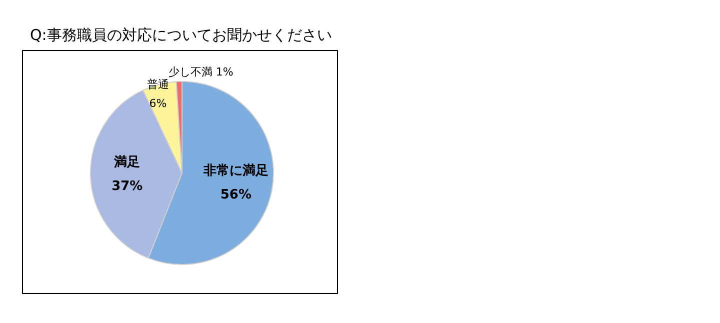 Image resolution: width=720 pixels, height=323 pixels. What do you see at coordinates (158, 103) in the screenshot?
I see `data-label: 6%` at bounding box center [158, 103].